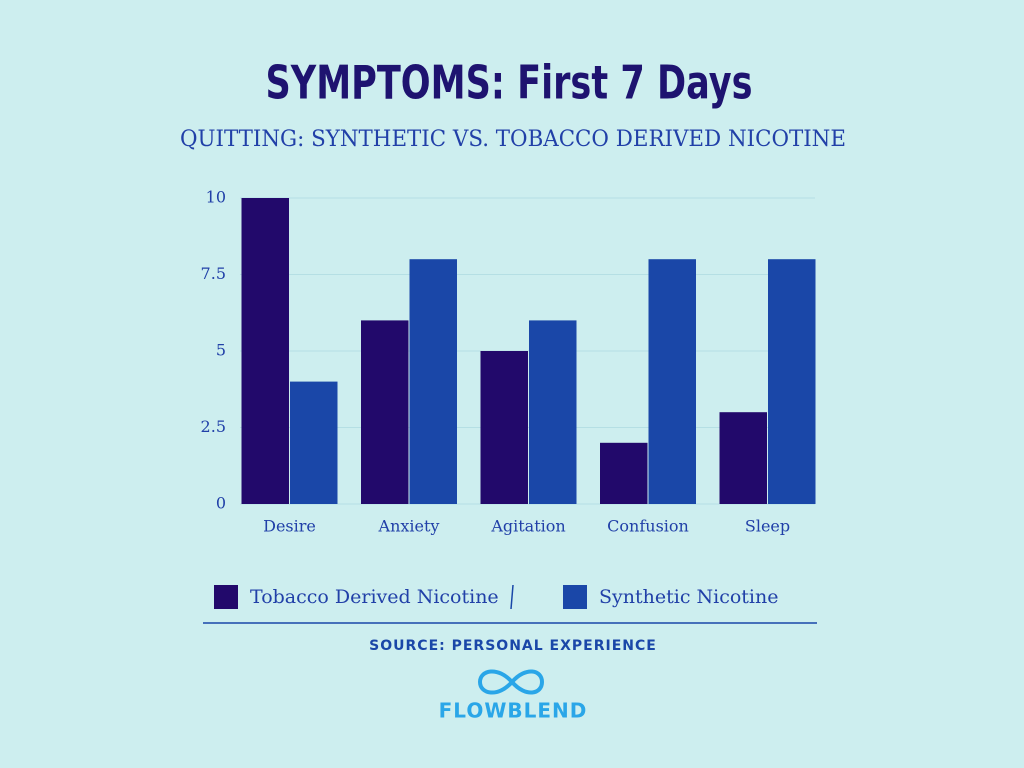  Describe the element at coordinates (767, 526) in the screenshot. I see `x-tick-label: Sleep` at that location.